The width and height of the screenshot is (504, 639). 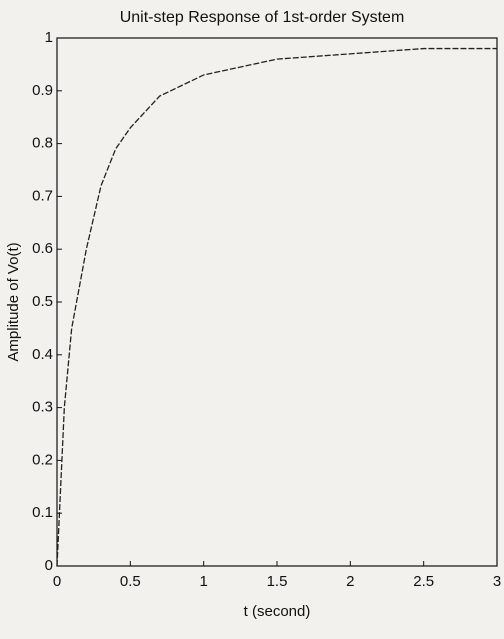 I want to click on x-tick-label: 2.5, so click(x=423, y=581).